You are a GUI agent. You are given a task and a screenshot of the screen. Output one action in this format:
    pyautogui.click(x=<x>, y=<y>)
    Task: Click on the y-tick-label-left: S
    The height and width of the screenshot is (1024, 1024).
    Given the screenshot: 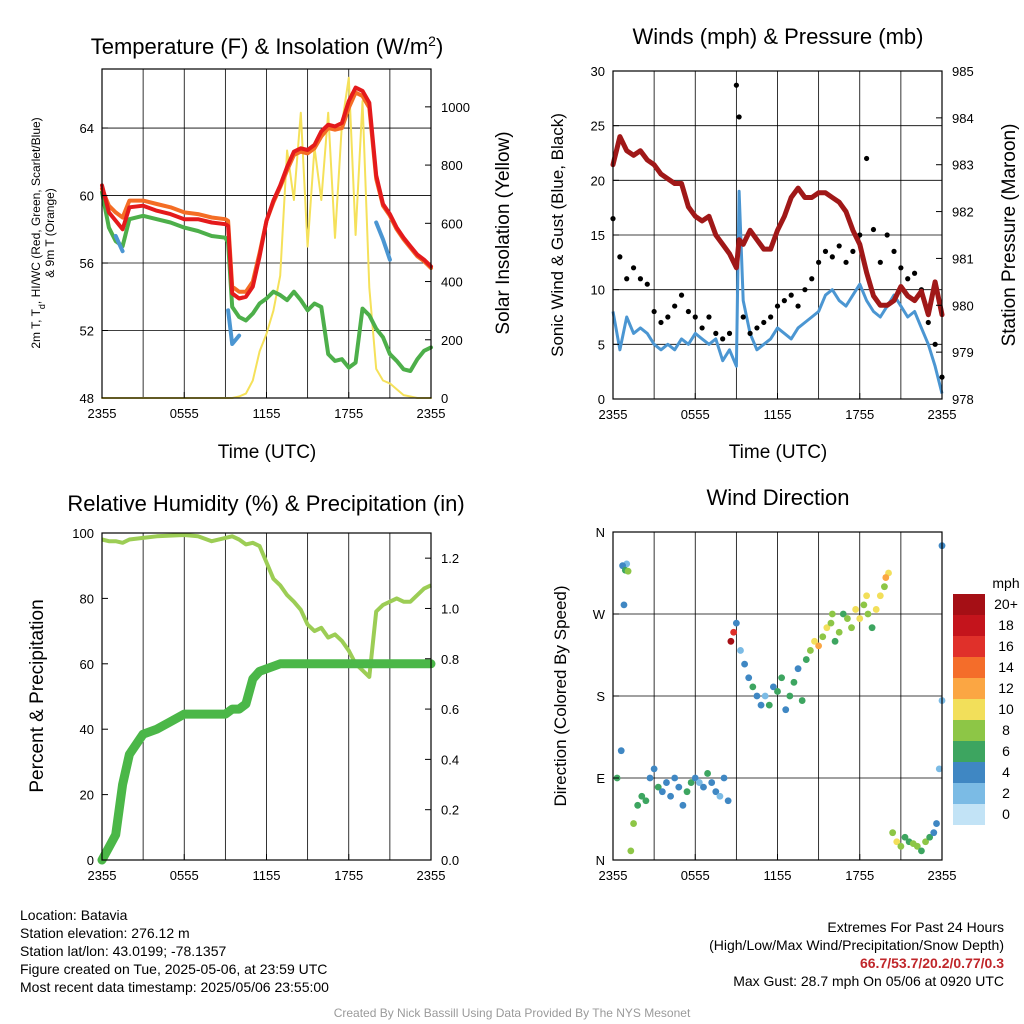 What is the action you would take?
    pyautogui.click(x=600, y=696)
    